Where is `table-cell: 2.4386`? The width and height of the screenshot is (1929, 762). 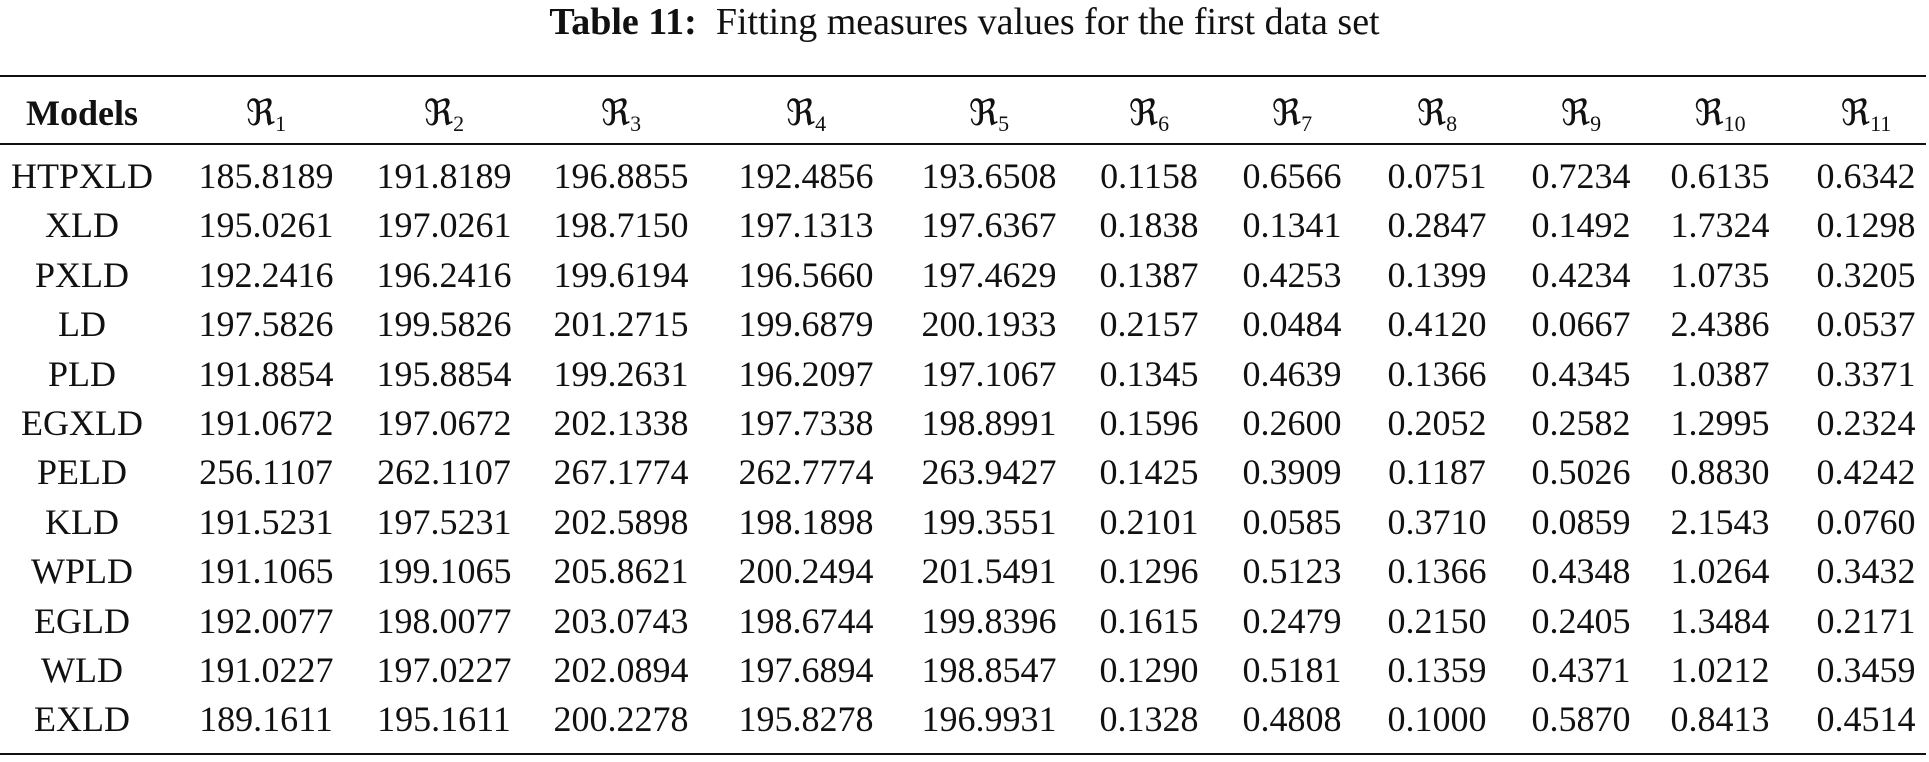 table-cell: 2.4386 is located at coordinates (1720, 324).